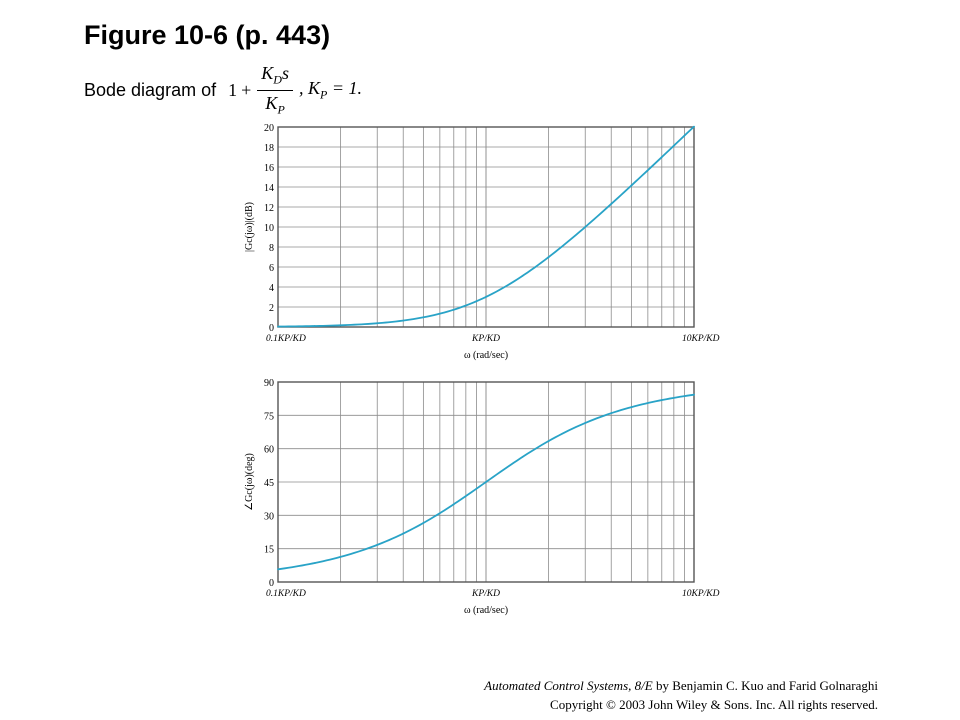 The height and width of the screenshot is (720, 960). I want to click on y-axis-label: ∠Gc(jω)(deg), so click(249, 482).